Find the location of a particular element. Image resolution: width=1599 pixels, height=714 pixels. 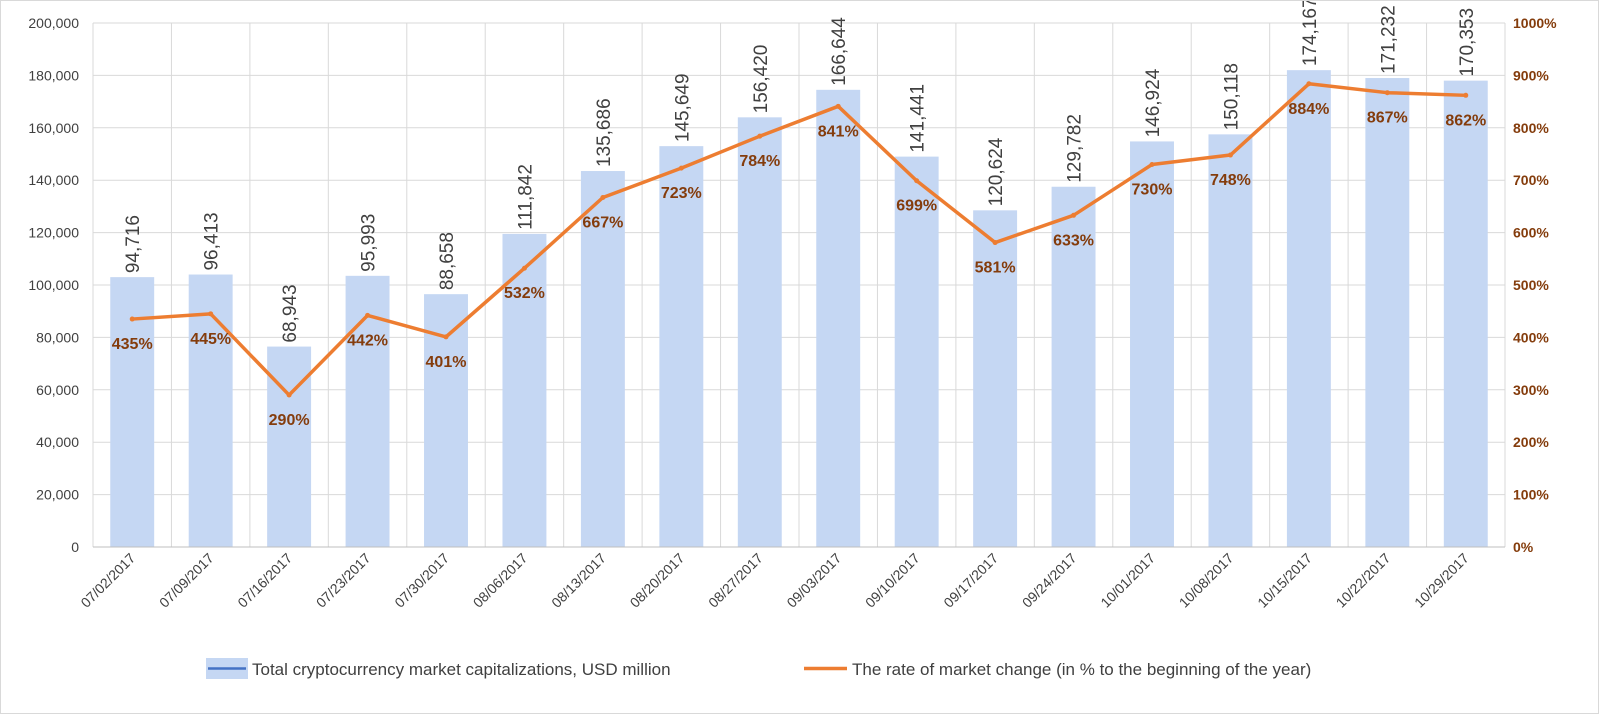

y-left-tick-label: 60,000 is located at coordinates (57, 390).